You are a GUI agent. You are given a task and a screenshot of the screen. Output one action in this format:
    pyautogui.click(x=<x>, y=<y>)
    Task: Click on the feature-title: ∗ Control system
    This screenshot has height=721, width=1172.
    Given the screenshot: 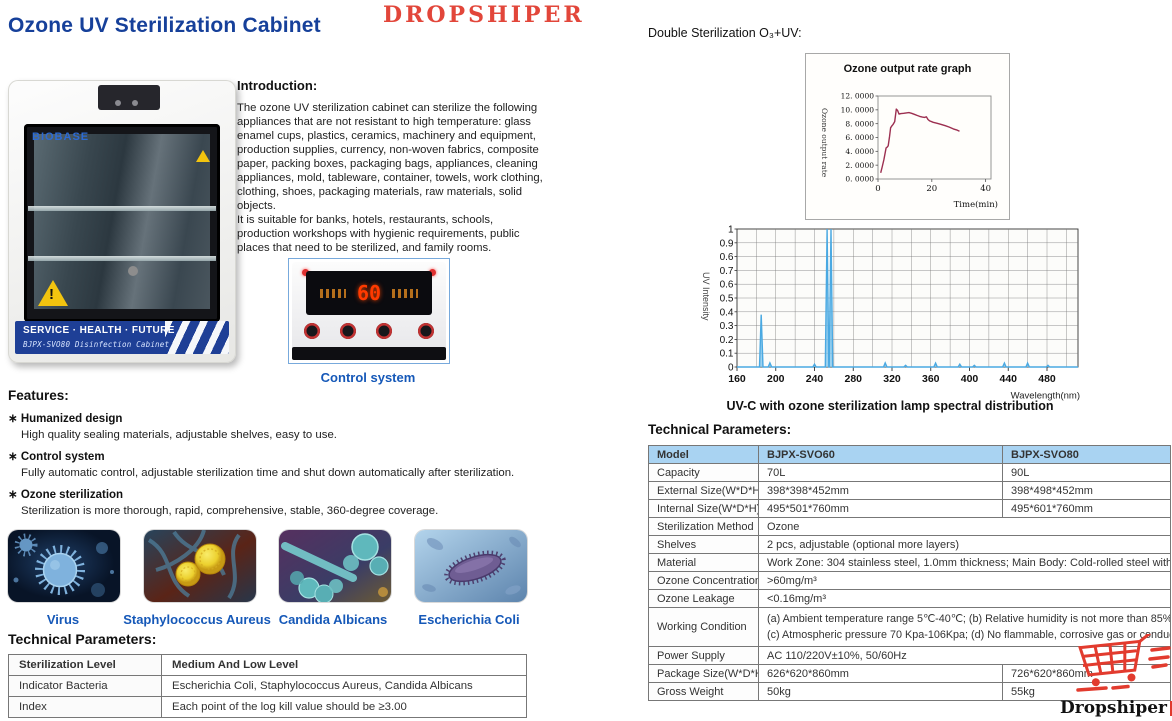 What is the action you would take?
    pyautogui.click(x=56, y=457)
    